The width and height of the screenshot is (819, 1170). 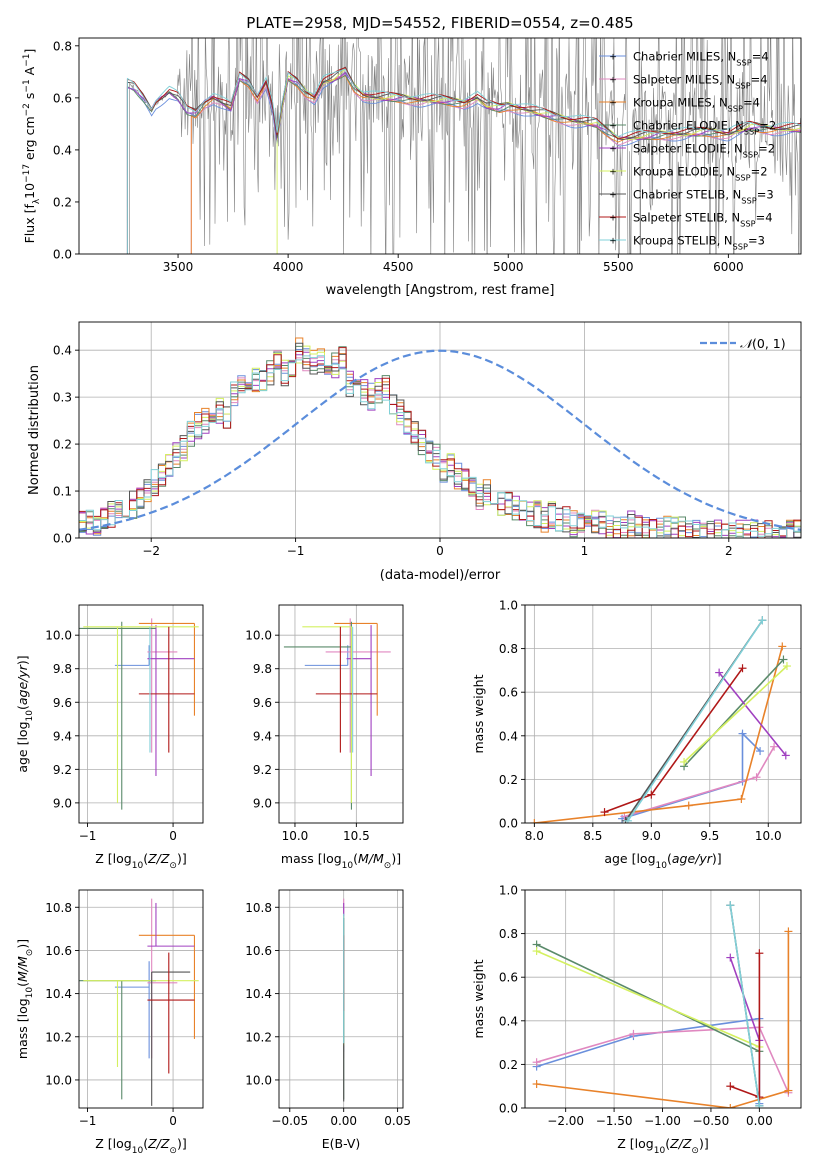 I want to click on legend-label: Salpeter ELODIE, NSSP=2, so click(x=704, y=151).